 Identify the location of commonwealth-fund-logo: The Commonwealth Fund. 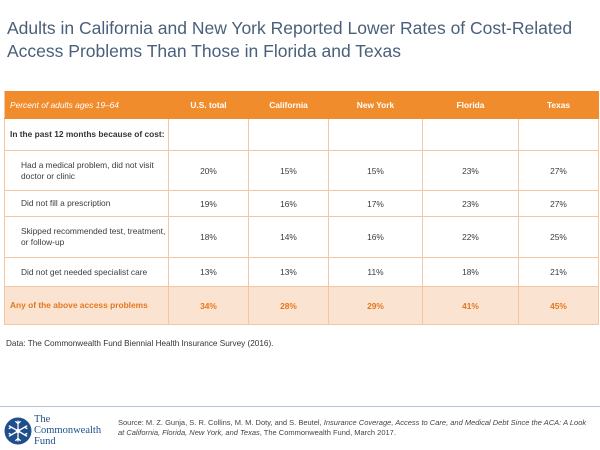
(59, 431).